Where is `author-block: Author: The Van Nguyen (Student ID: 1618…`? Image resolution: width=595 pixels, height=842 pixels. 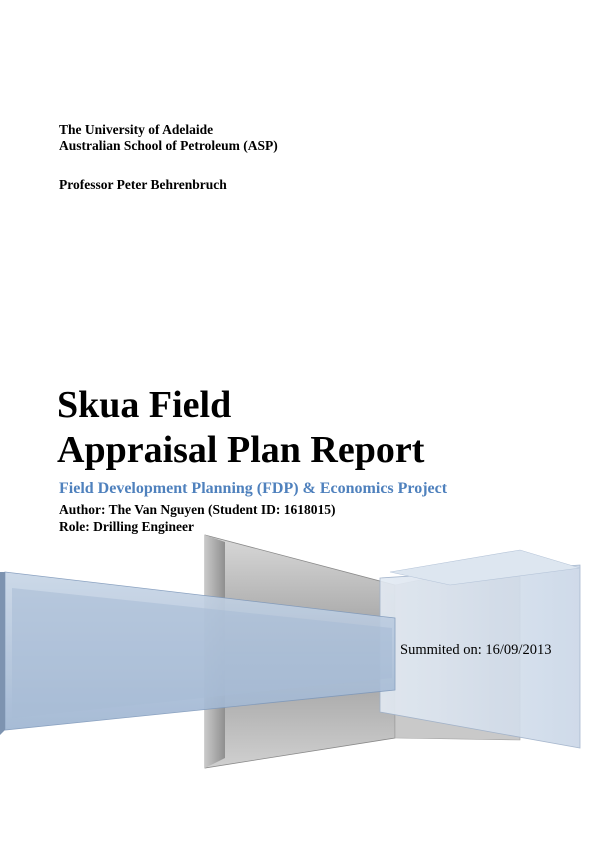 author-block: Author: The Van Nguyen (Student ID: 1618… is located at coordinates (197, 518).